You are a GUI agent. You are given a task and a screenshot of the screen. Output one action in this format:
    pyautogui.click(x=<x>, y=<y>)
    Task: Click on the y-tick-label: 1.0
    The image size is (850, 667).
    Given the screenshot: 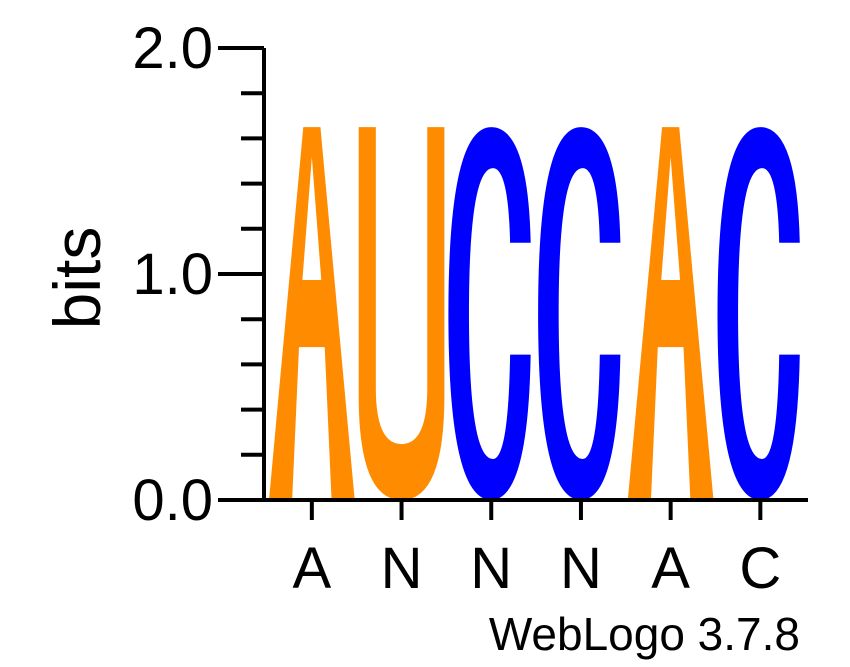 What is the action you would take?
    pyautogui.click(x=172, y=274)
    